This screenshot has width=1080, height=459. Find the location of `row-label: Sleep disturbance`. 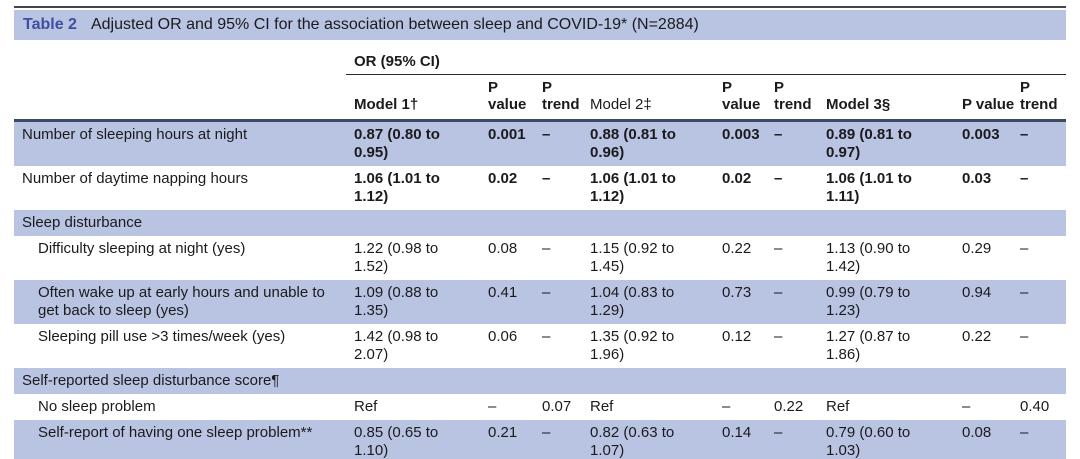

row-label: Sleep disturbance is located at coordinates (82, 222).